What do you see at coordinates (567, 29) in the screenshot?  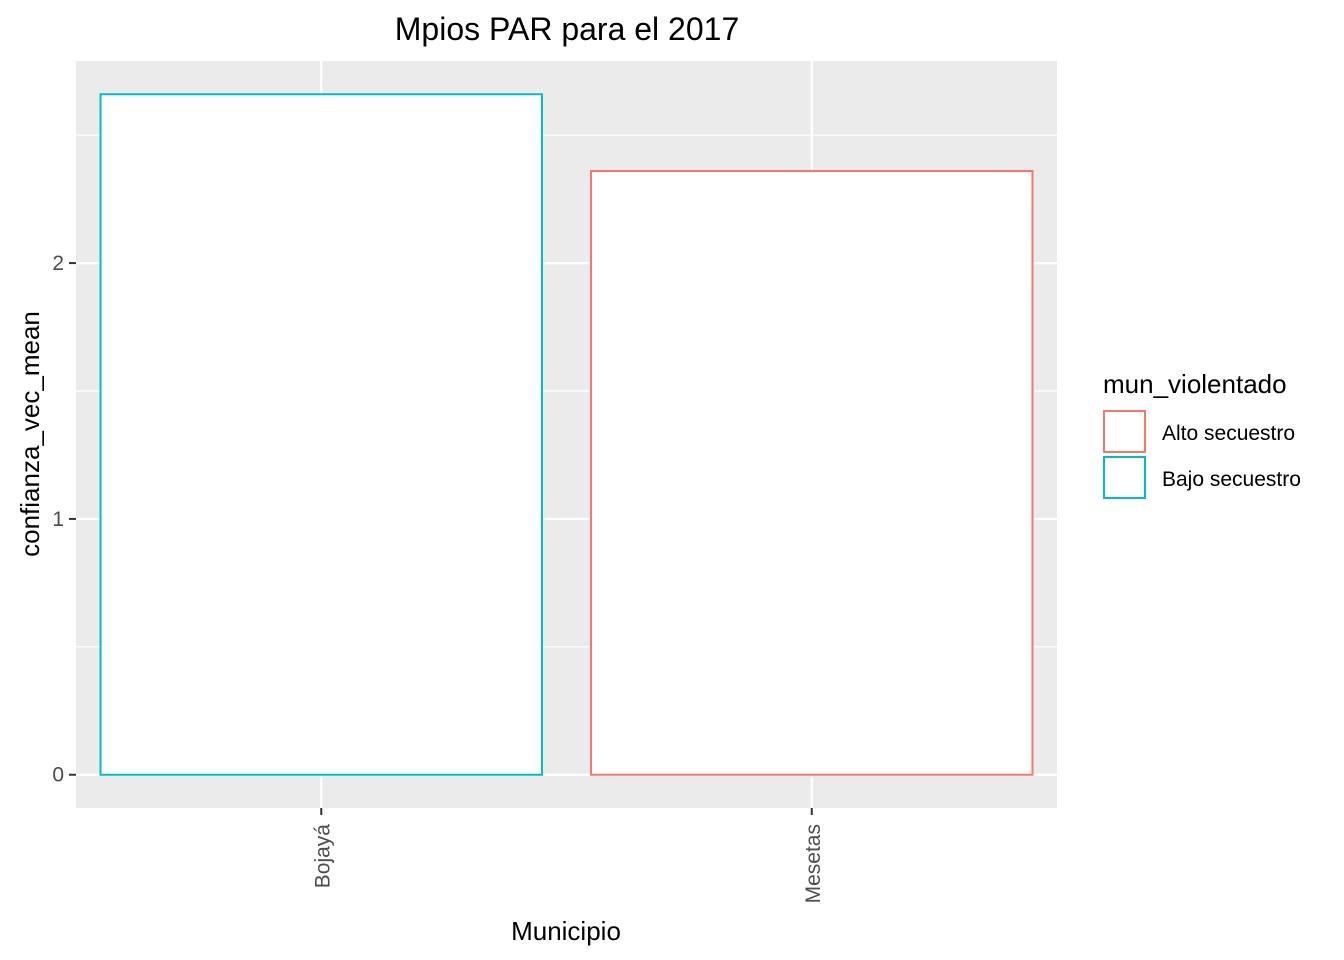 I see `chart-title: Mpios PAR para el 2017` at bounding box center [567, 29].